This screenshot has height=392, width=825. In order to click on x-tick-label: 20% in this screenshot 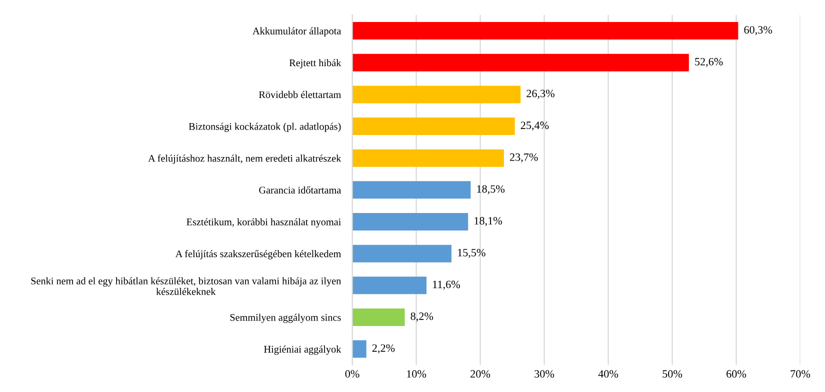, I will do `click(480, 374)`.